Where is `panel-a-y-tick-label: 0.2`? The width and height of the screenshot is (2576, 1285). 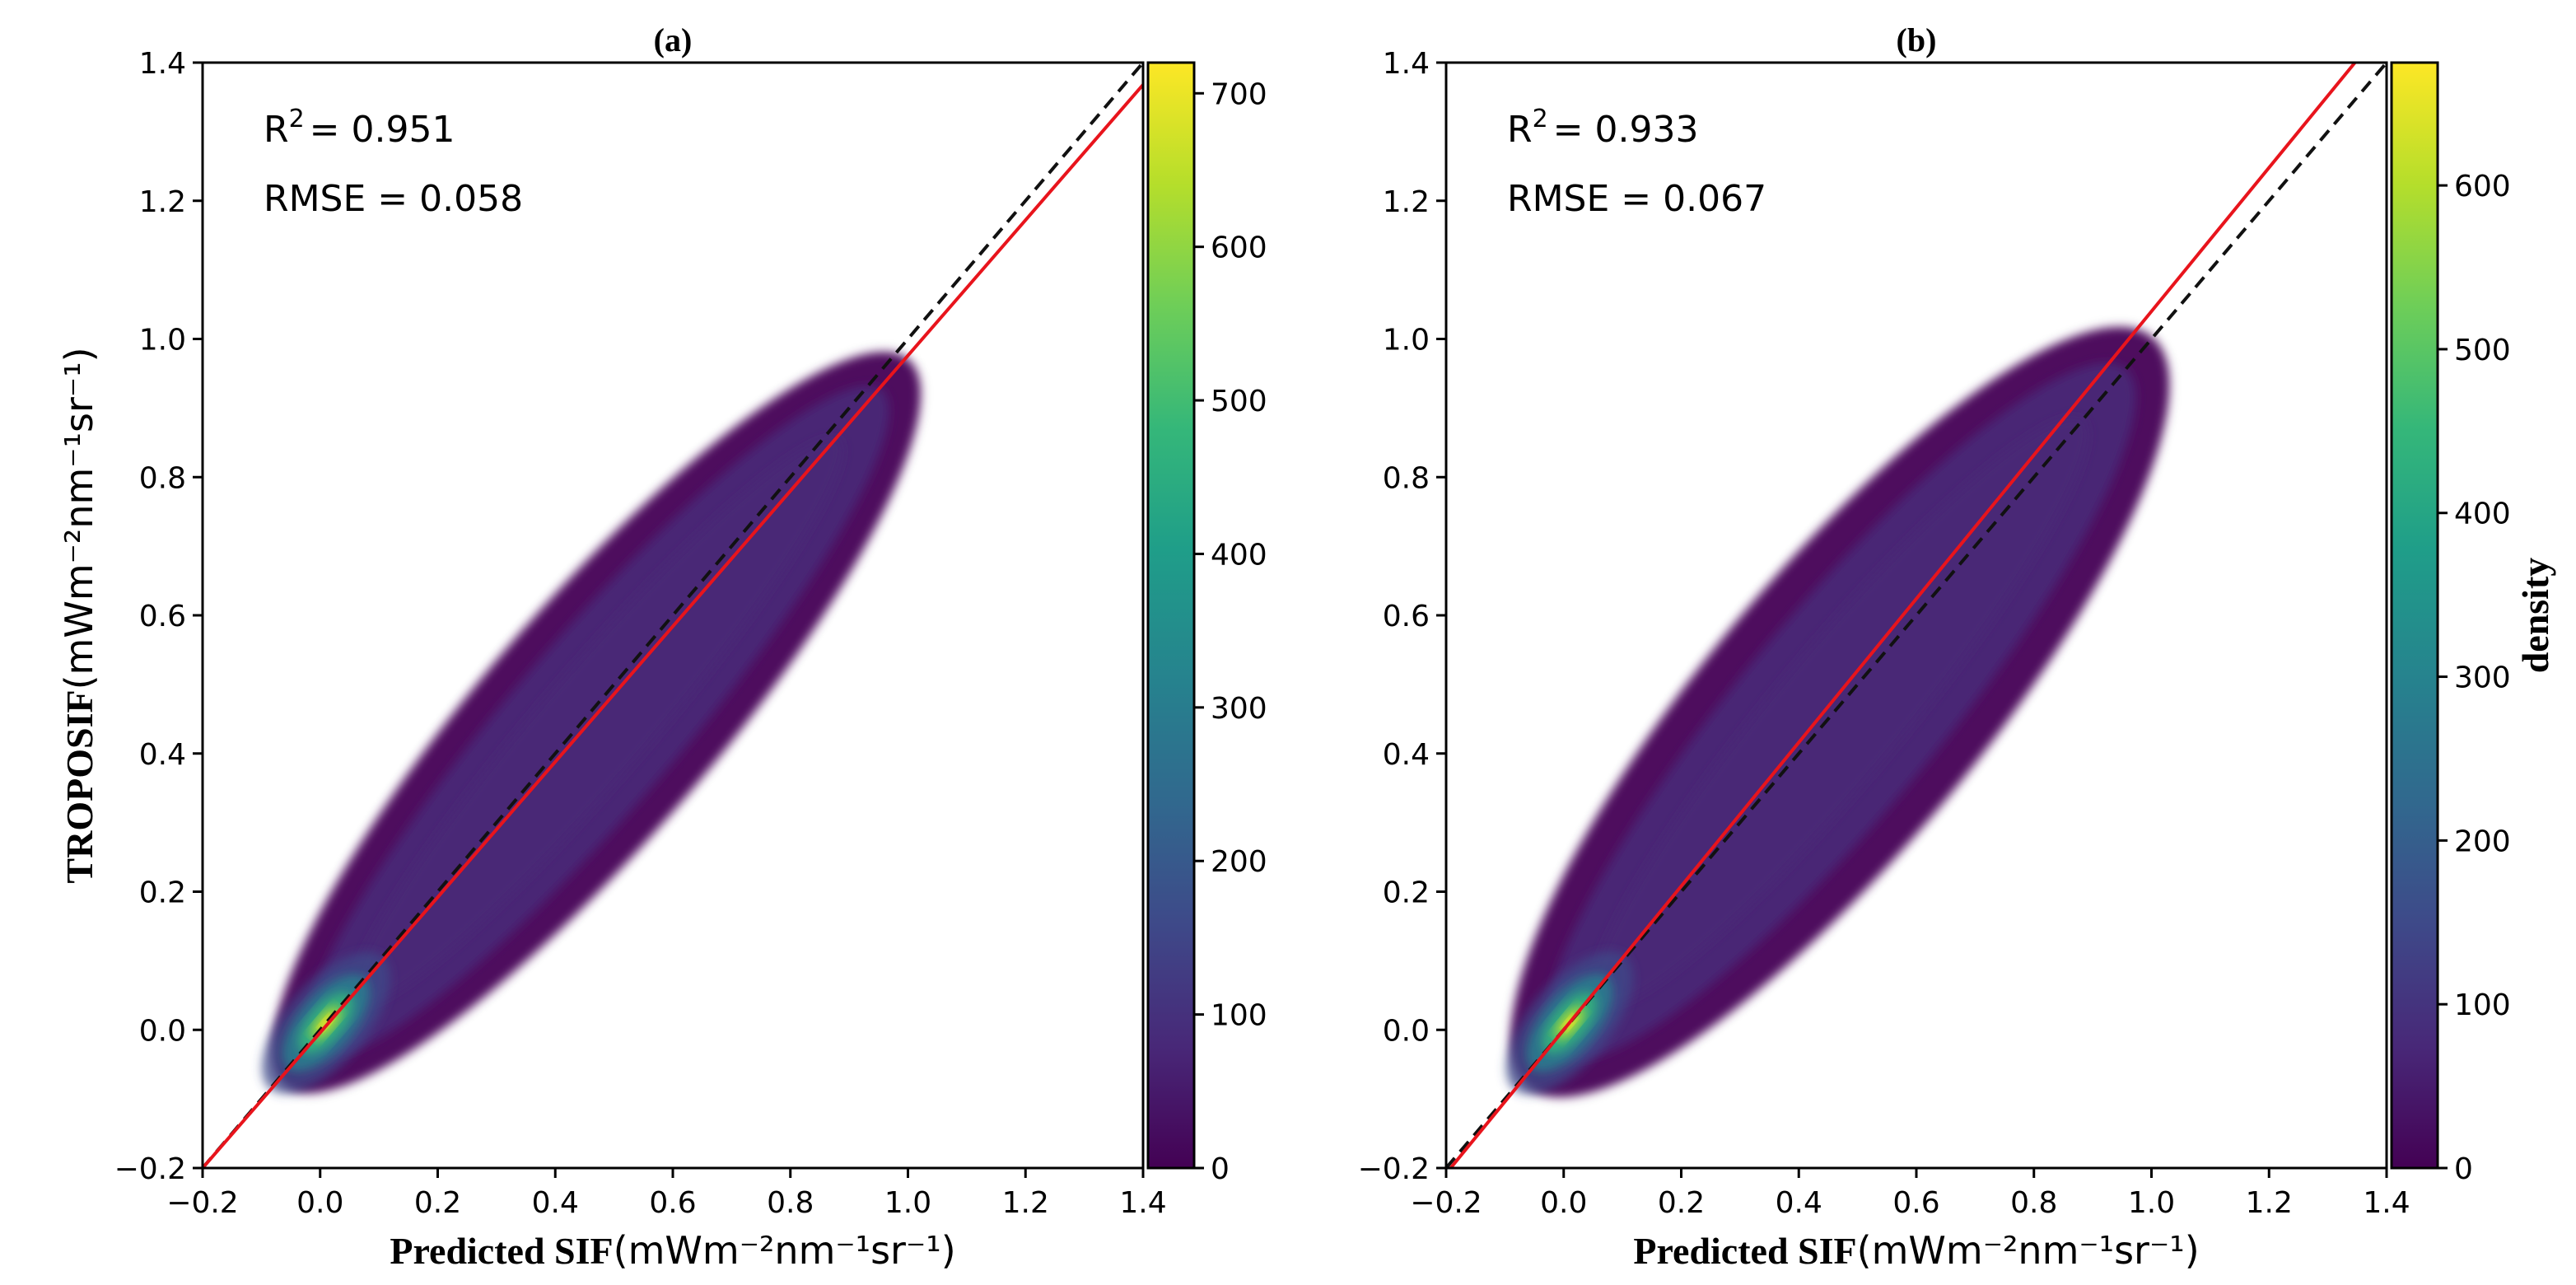
panel-a-y-tick-label: 0.2 is located at coordinates (162, 893).